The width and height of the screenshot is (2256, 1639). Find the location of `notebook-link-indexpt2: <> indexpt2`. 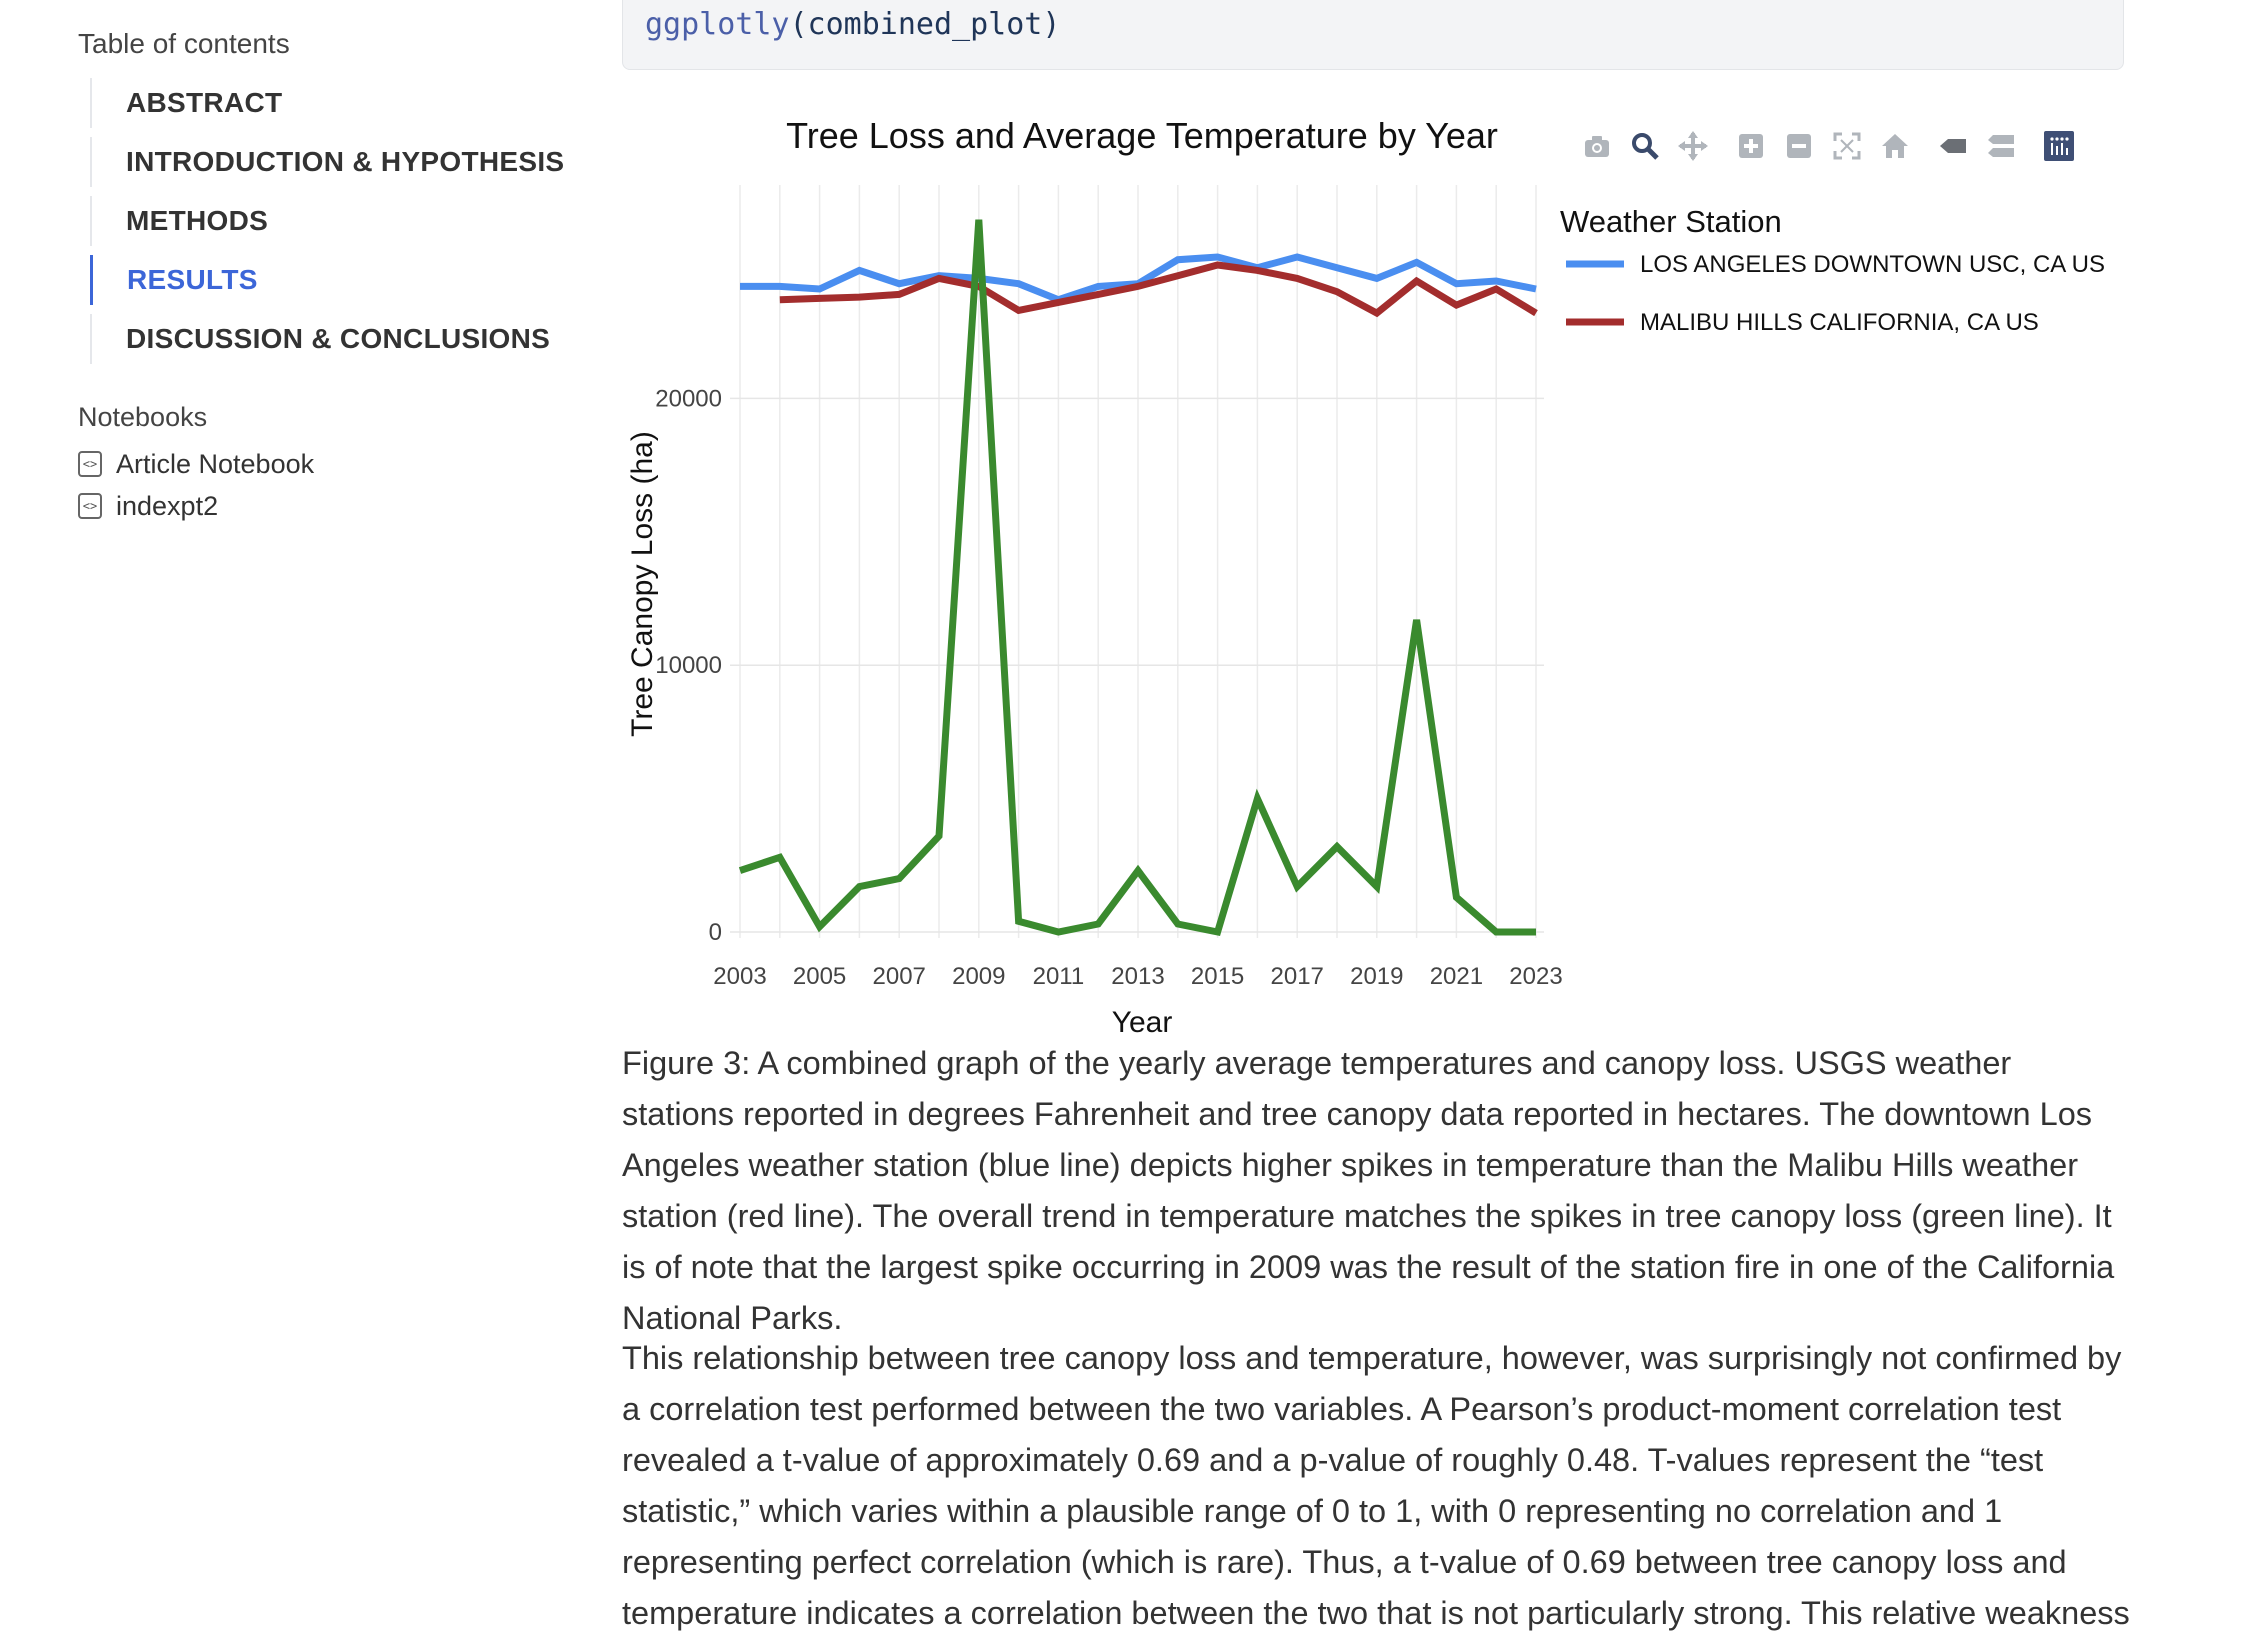

notebook-link-indexpt2: <> indexpt2 is located at coordinates (328, 506).